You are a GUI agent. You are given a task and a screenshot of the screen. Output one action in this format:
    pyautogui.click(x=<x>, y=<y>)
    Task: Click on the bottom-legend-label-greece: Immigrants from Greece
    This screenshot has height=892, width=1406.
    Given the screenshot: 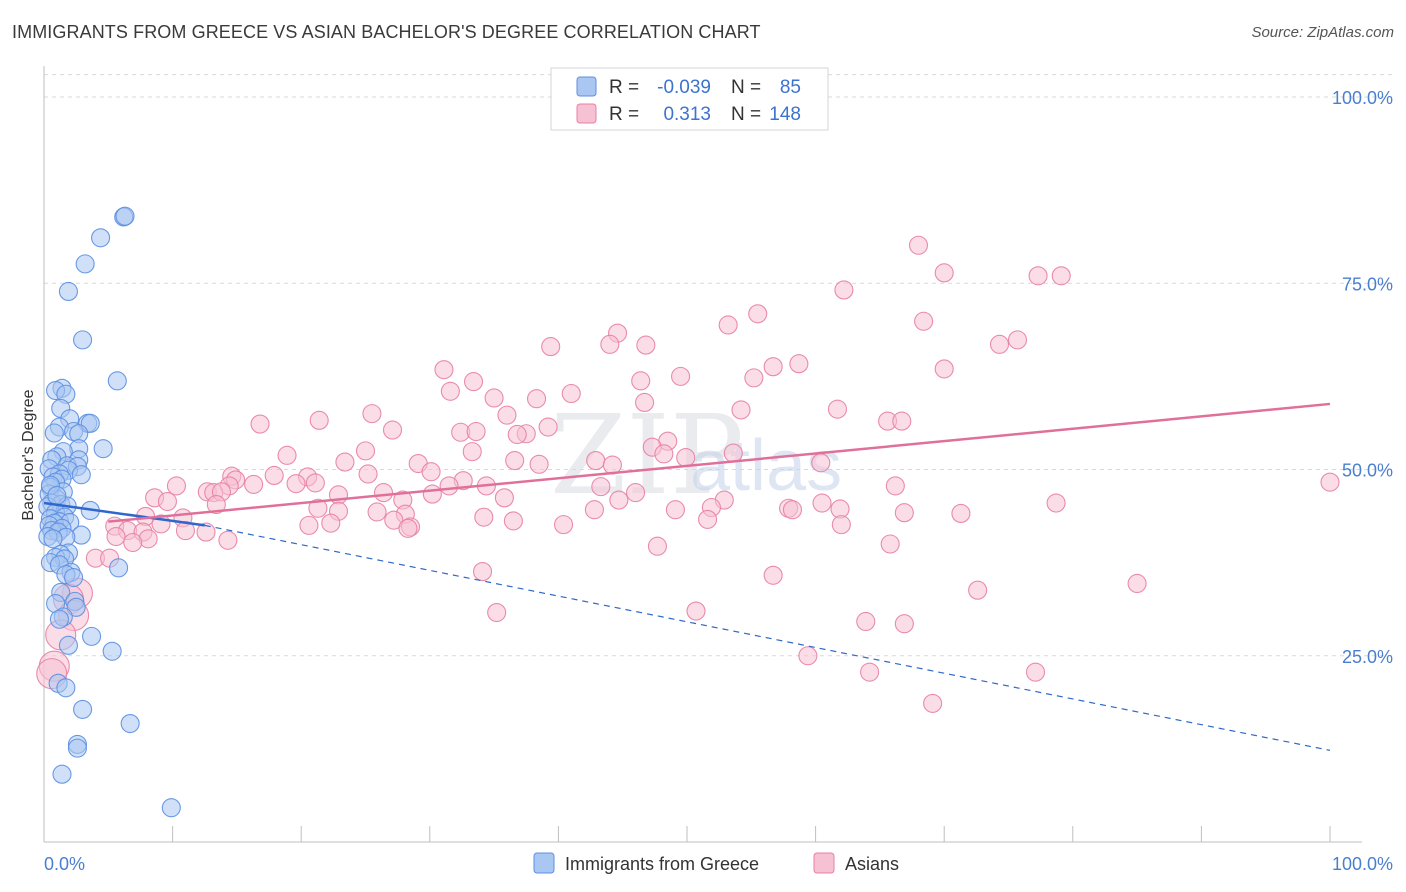 What is the action you would take?
    pyautogui.click(x=662, y=864)
    